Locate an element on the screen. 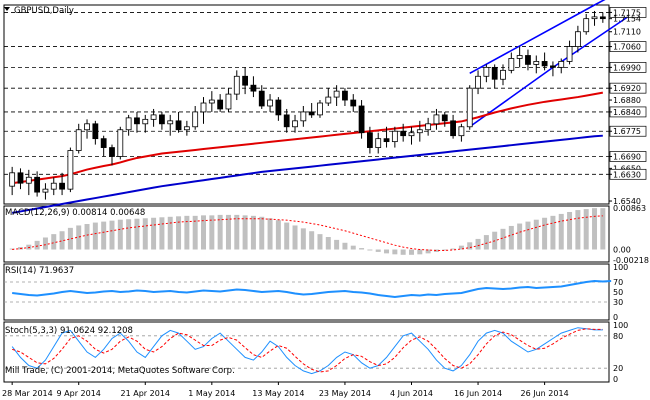 This screenshot has width=650, height=400. macd-tick-label: -0.00218 is located at coordinates (631, 260).